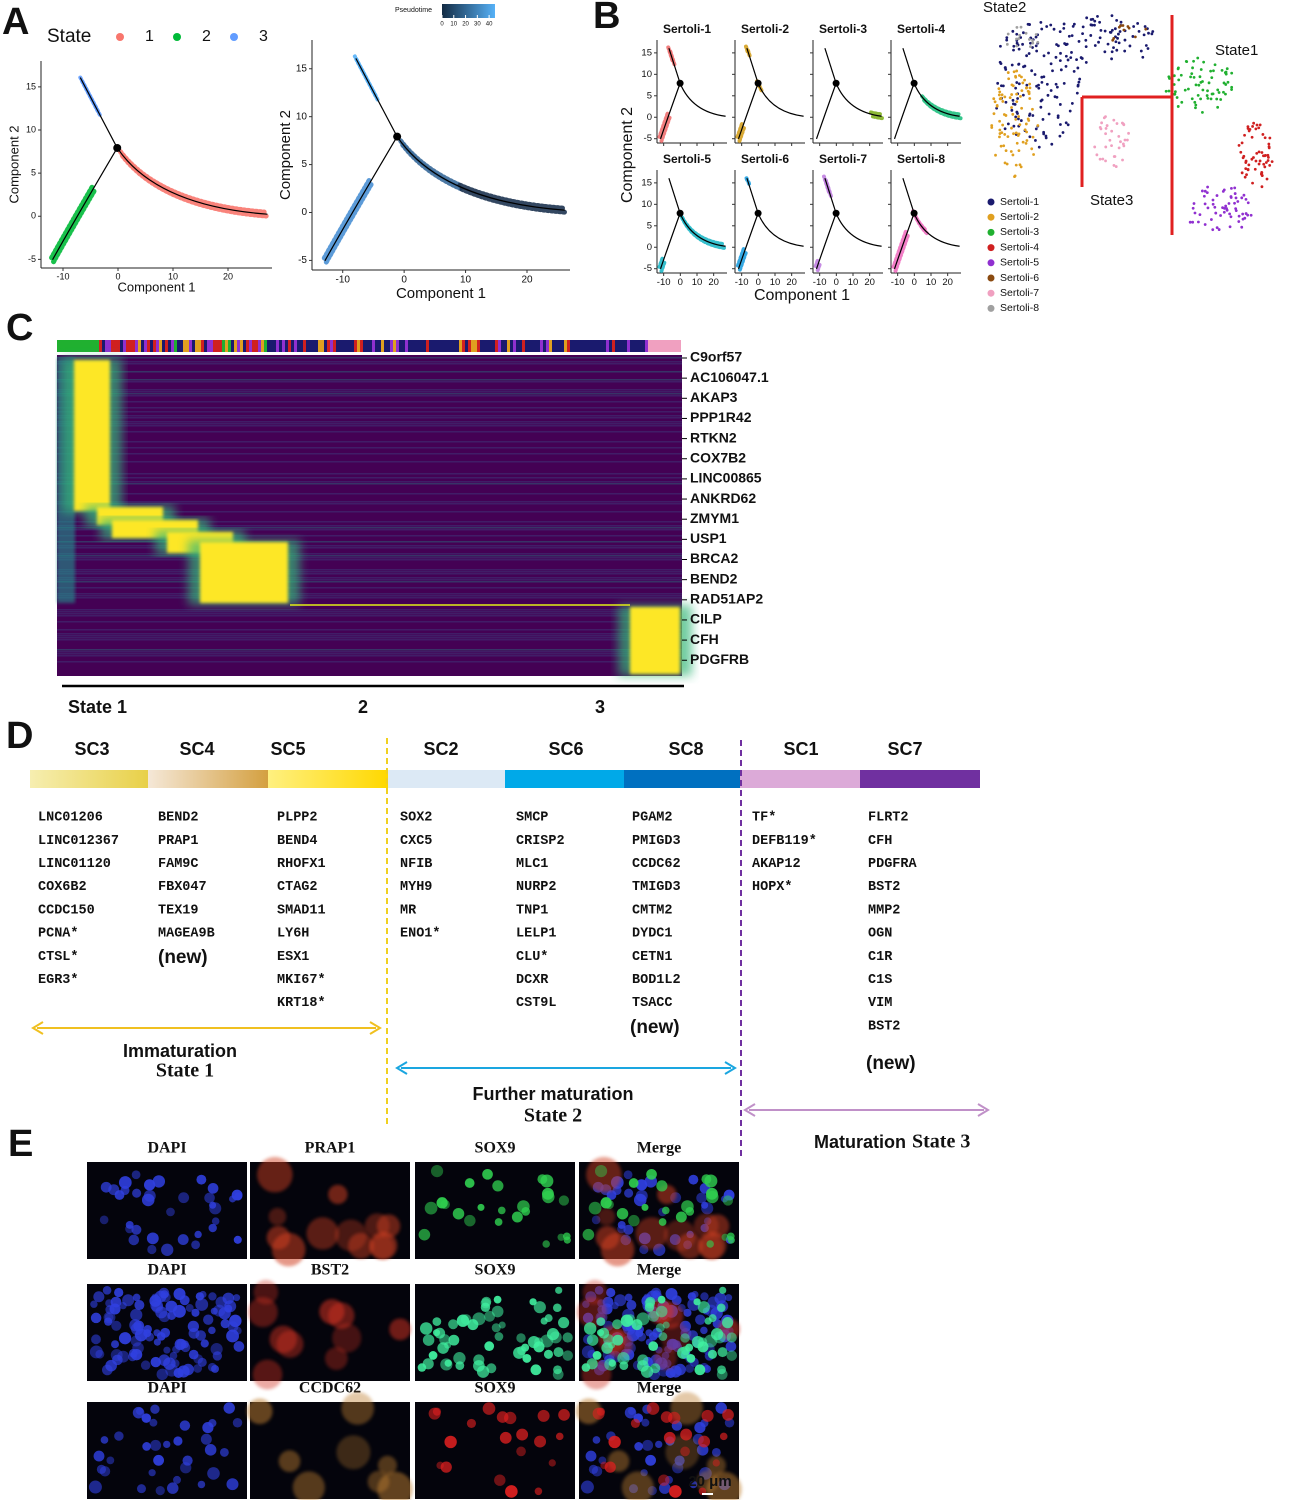  What do you see at coordinates (527, 280) in the screenshot?
I see `x-tick-label: 20` at bounding box center [527, 280].